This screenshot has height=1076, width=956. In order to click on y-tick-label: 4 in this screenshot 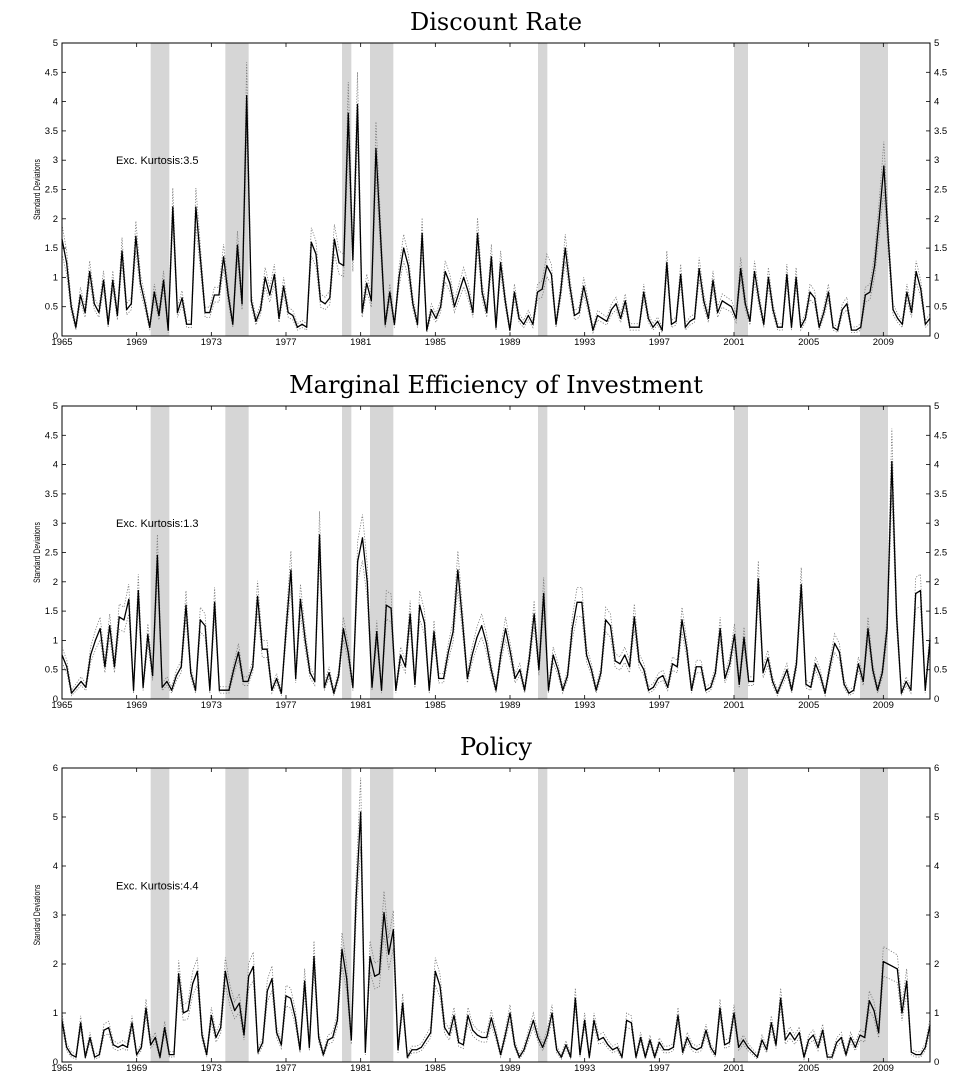, I will do `click(55, 866)`.